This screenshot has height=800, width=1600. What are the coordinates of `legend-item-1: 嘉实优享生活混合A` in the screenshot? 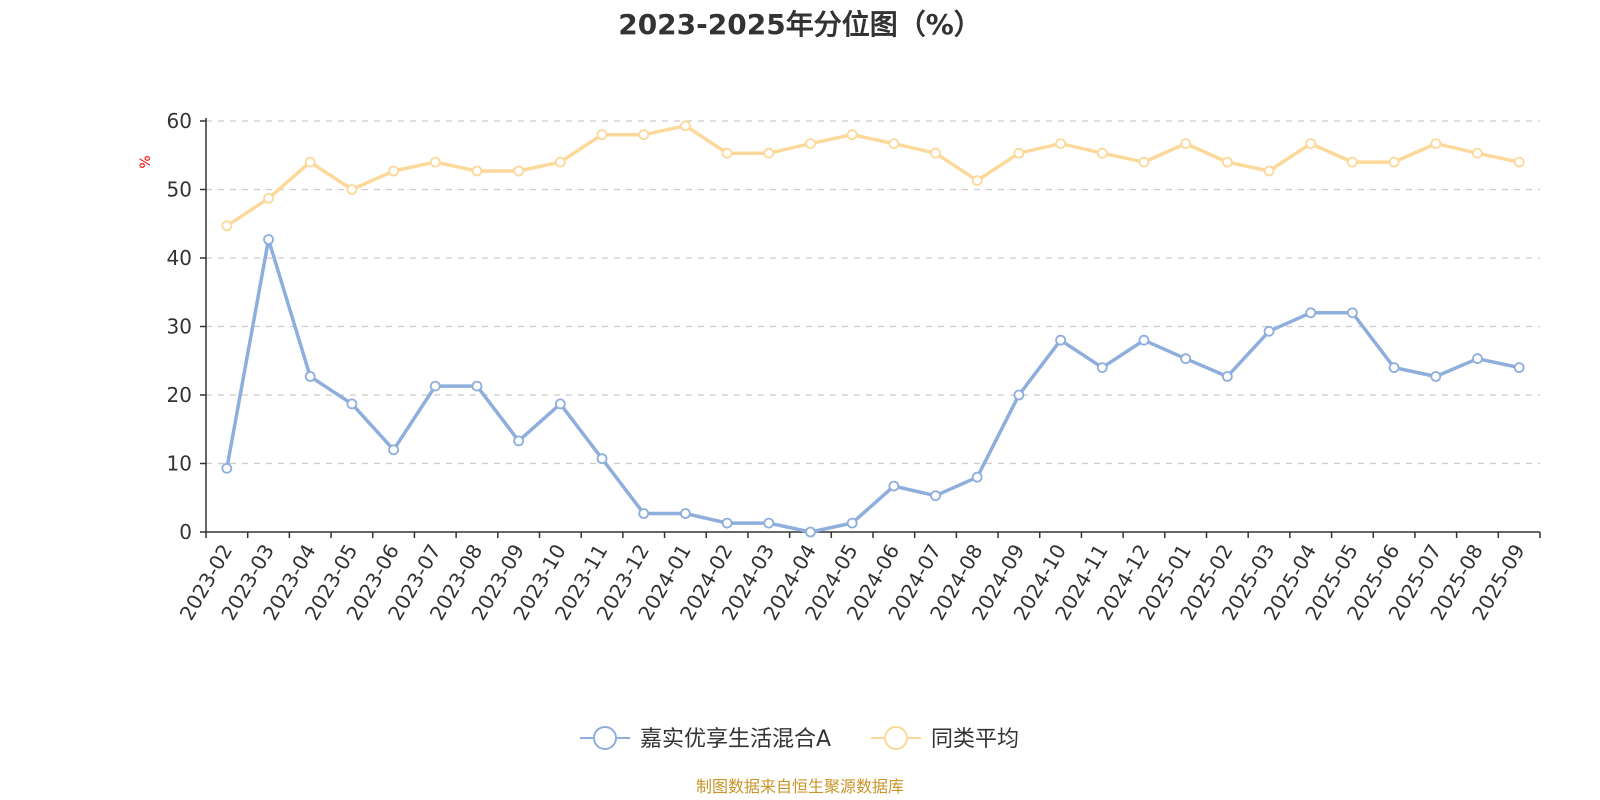 It's located at (705, 739).